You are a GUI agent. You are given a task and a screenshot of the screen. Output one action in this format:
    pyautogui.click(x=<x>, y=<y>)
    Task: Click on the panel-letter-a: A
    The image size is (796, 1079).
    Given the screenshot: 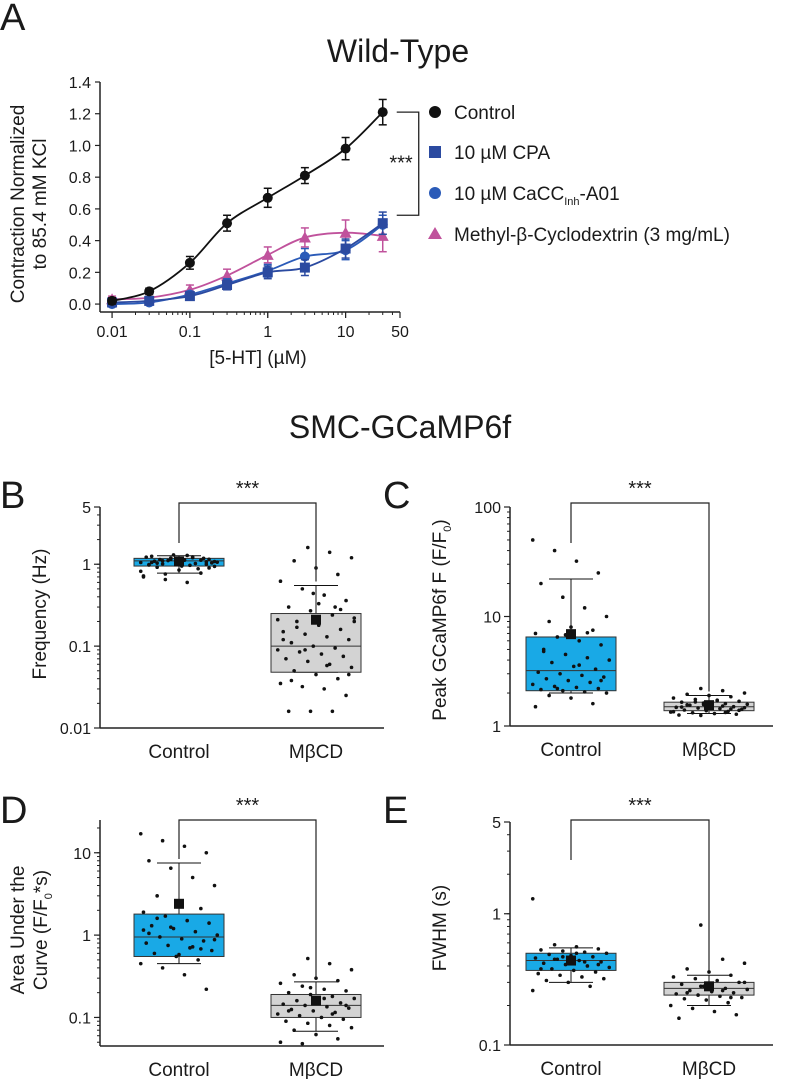 What is the action you would take?
    pyautogui.click(x=13, y=19)
    